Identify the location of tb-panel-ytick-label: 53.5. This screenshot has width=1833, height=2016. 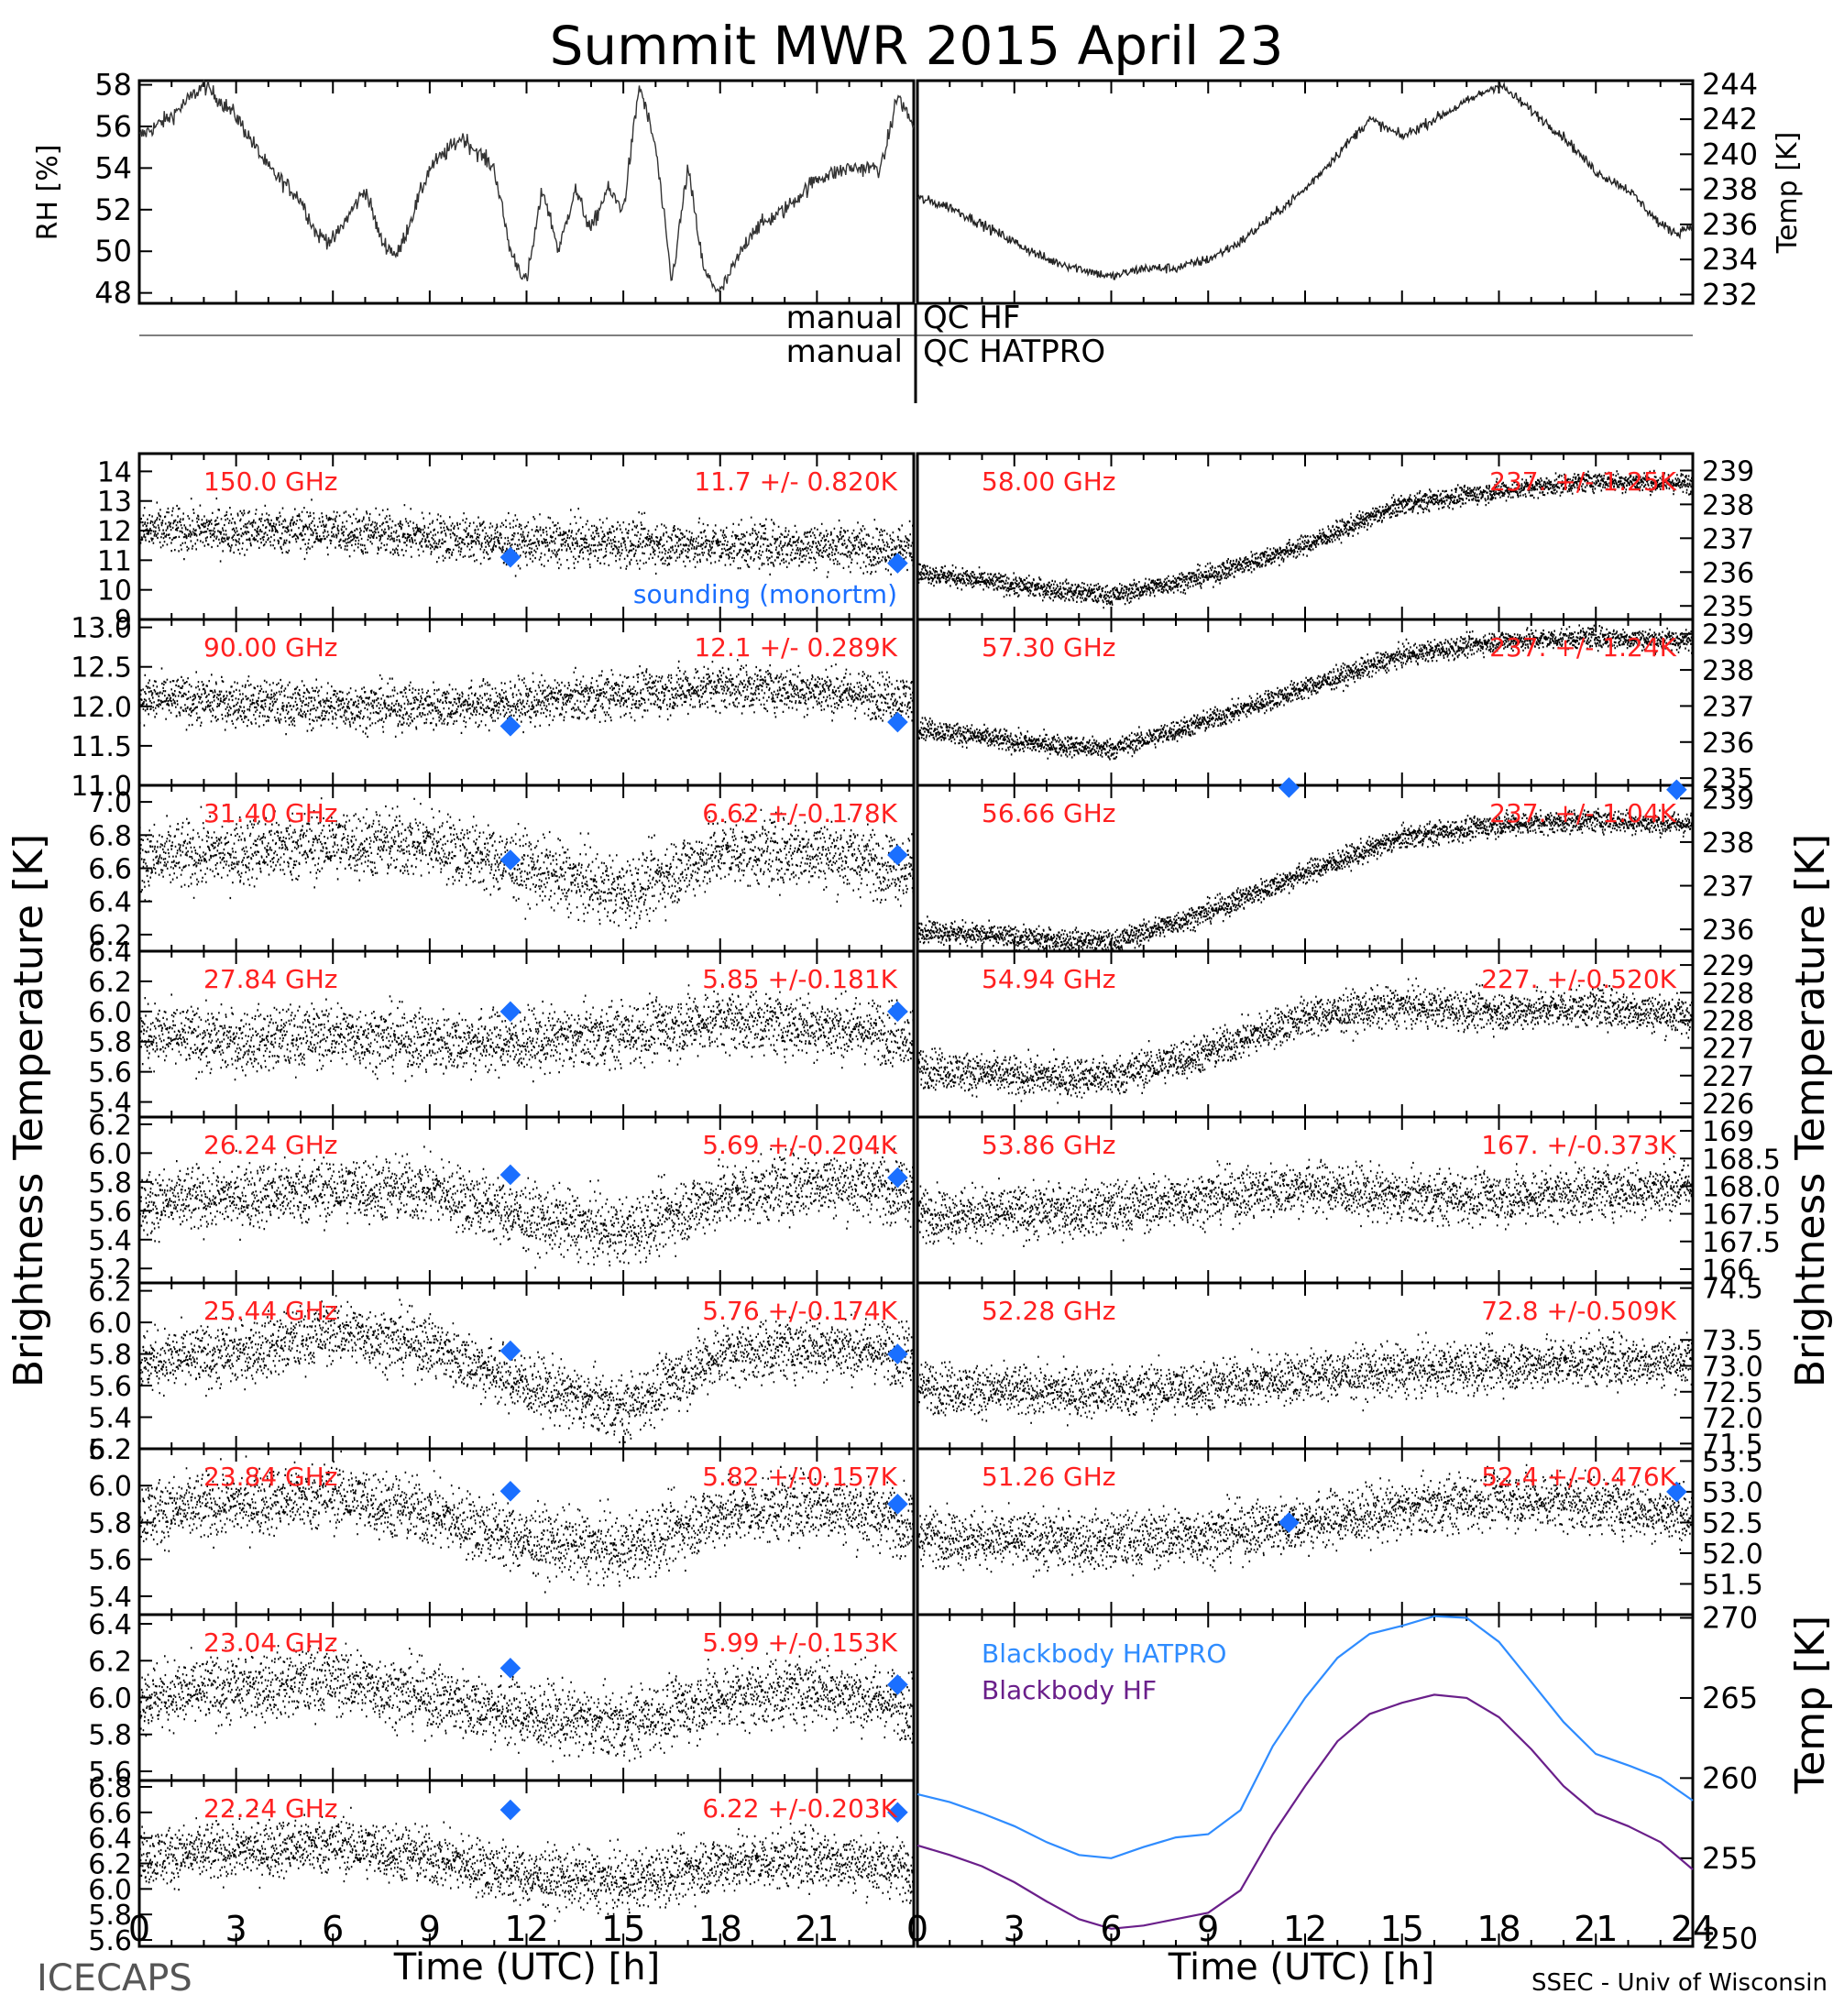
(1732, 1462).